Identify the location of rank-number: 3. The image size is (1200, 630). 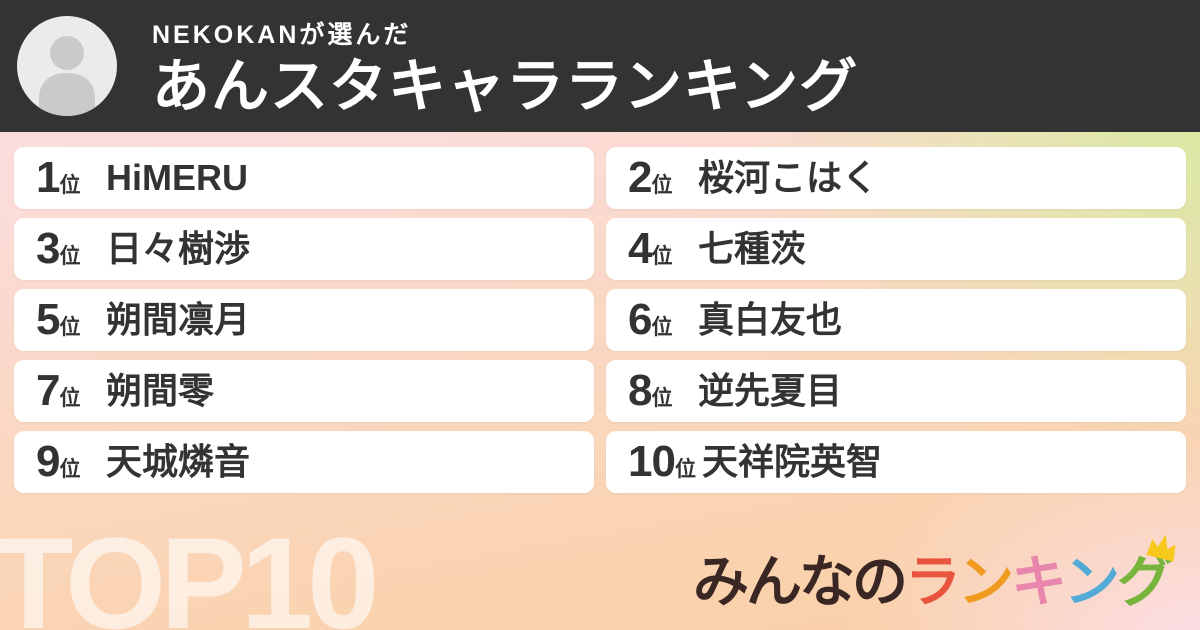
(48, 248).